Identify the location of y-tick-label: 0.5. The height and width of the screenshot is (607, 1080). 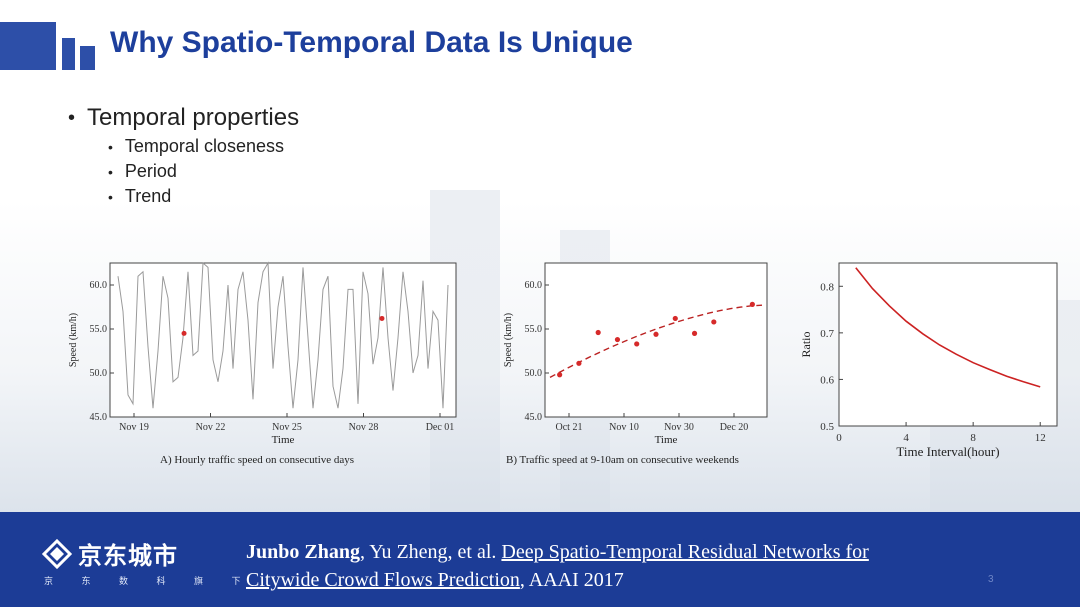
(827, 427).